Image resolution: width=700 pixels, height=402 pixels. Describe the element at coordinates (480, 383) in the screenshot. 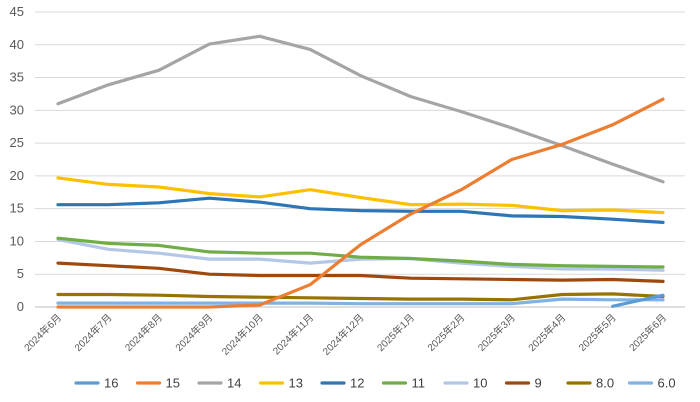

I see `legend-label: 10` at that location.